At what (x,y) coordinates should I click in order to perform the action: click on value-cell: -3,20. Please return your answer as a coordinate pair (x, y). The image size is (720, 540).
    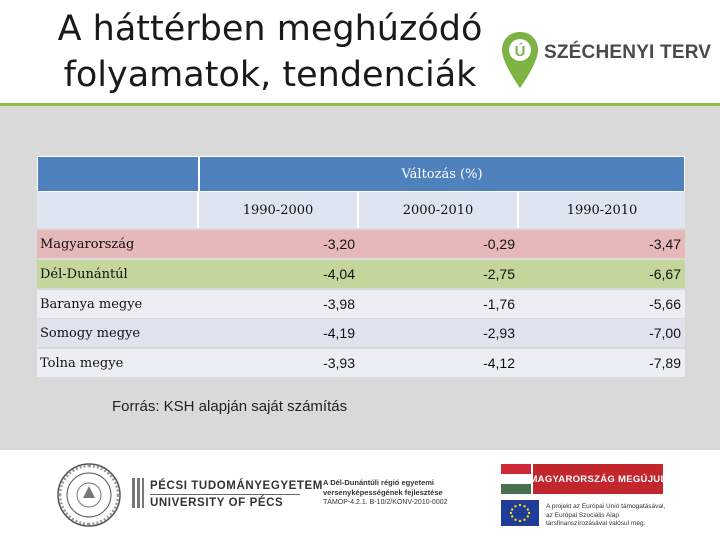
    Looking at the image, I should click on (339, 244).